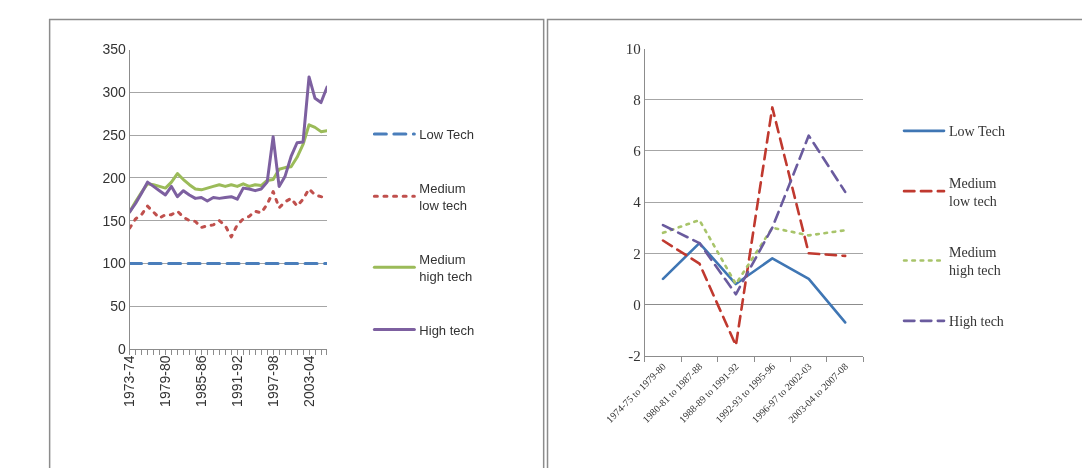 Image resolution: width=1082 pixels, height=468 pixels. What do you see at coordinates (272, 381) in the screenshot?
I see `x-tick-label: 1997-98` at bounding box center [272, 381].